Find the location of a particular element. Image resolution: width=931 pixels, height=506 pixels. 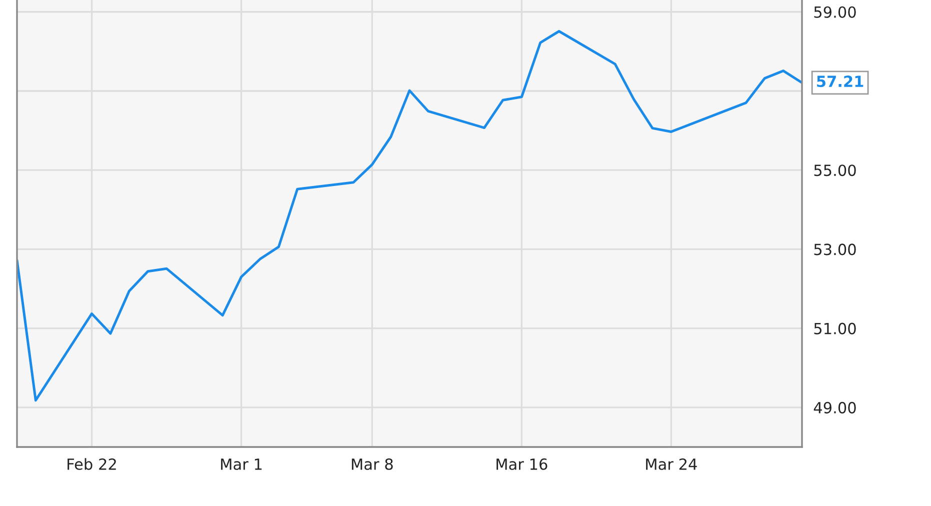

y-tick-label: 59.00 is located at coordinates (835, 12).